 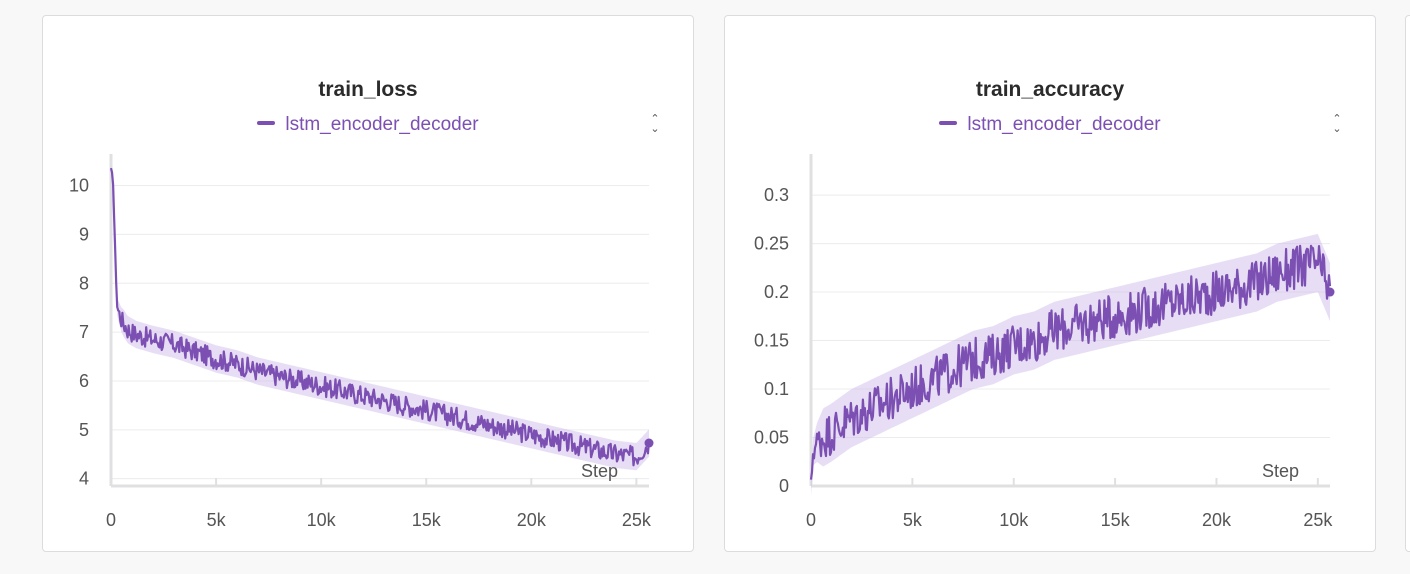 I want to click on next-panel-edge, so click(x=1407, y=283).